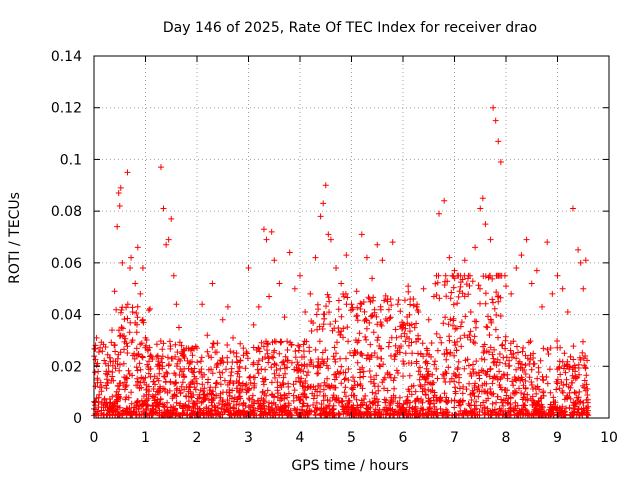  Describe the element at coordinates (77, 419) in the screenshot. I see `y-tick-label: 0` at that location.